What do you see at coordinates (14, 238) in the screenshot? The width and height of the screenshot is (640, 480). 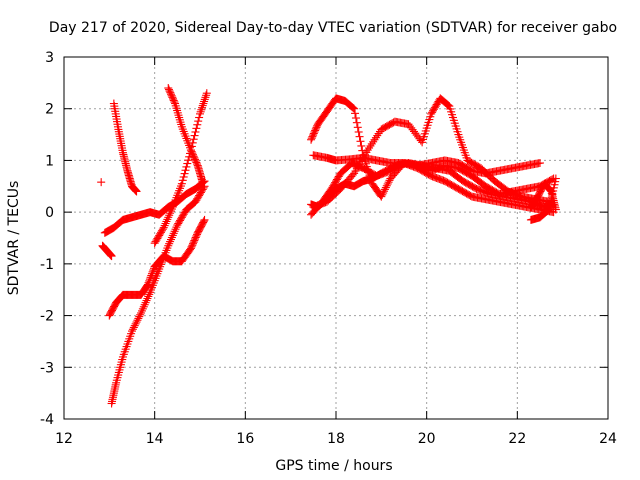 I see `y-axis-label: SDTVAR / TECUs` at bounding box center [14, 238].